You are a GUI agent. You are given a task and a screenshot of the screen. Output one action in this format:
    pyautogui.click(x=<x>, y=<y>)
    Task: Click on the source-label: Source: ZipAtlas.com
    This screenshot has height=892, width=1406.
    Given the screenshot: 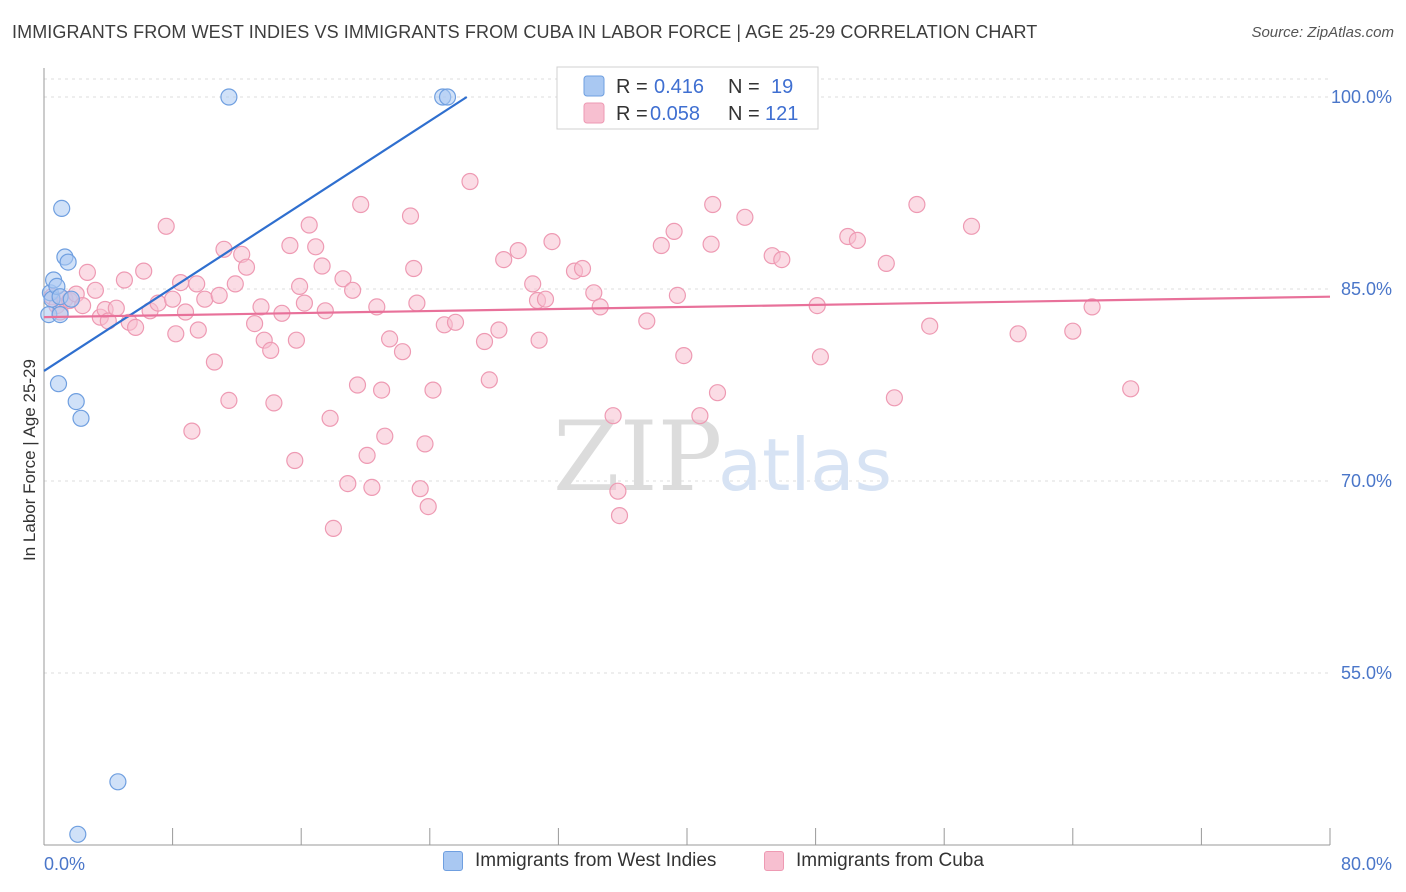 What is the action you would take?
    pyautogui.click(x=1322, y=32)
    